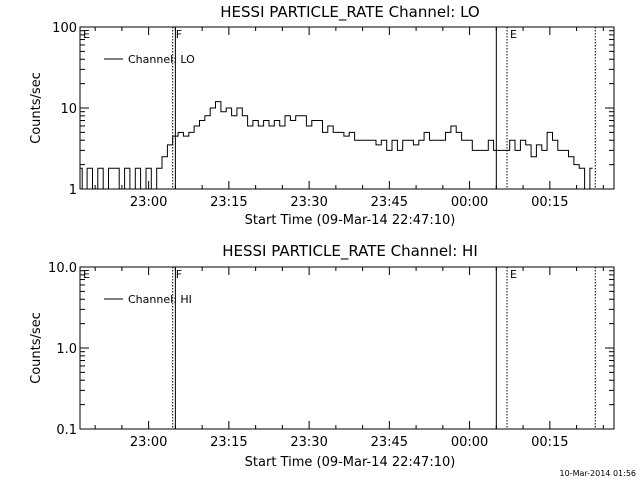 The image size is (640, 480). Describe the element at coordinates (73, 190) in the screenshot. I see `y-tick-label: 1` at that location.